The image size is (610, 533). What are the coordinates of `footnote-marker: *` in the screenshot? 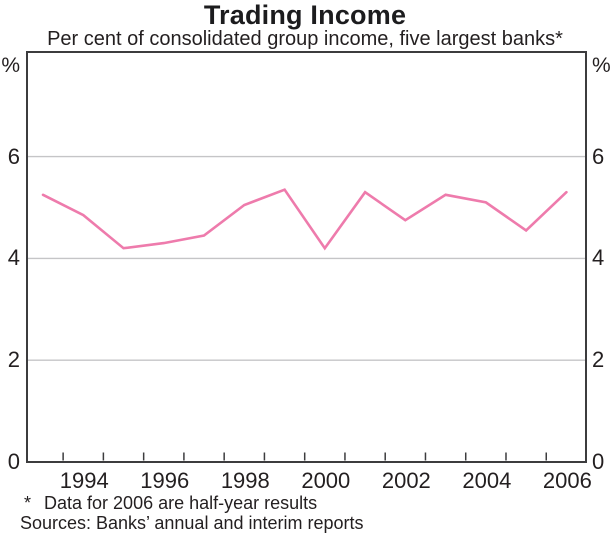 It's located at (28, 503).